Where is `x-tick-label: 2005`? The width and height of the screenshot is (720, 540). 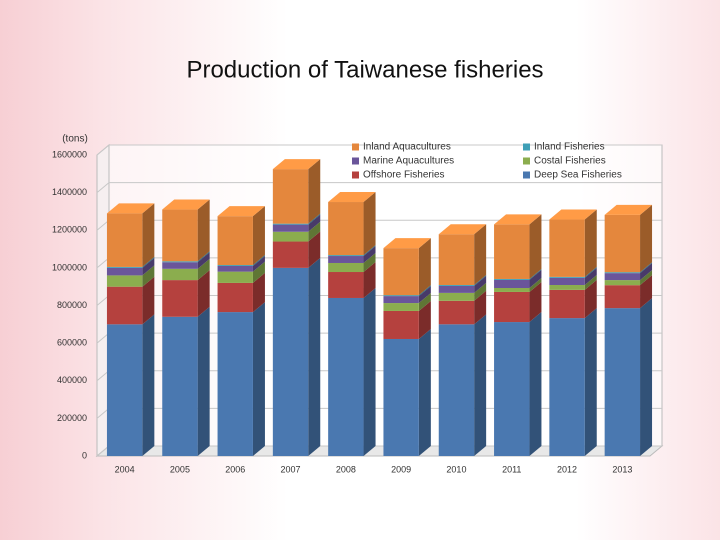 x-tick-label: 2005 is located at coordinates (180, 469).